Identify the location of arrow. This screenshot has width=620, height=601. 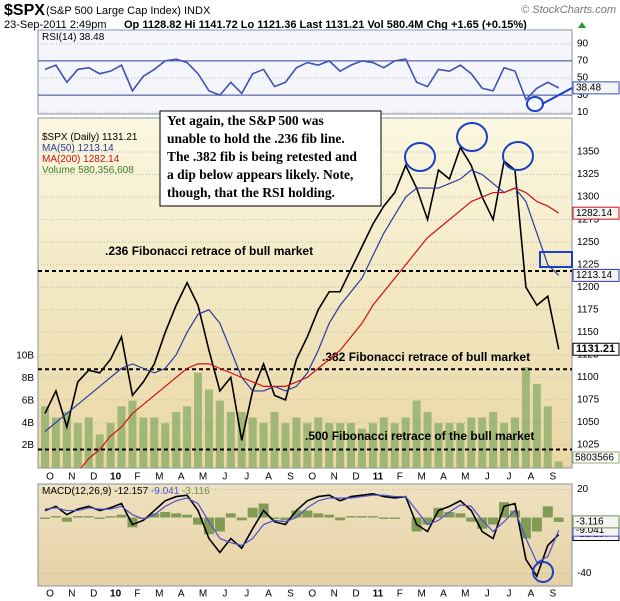
(557, 96).